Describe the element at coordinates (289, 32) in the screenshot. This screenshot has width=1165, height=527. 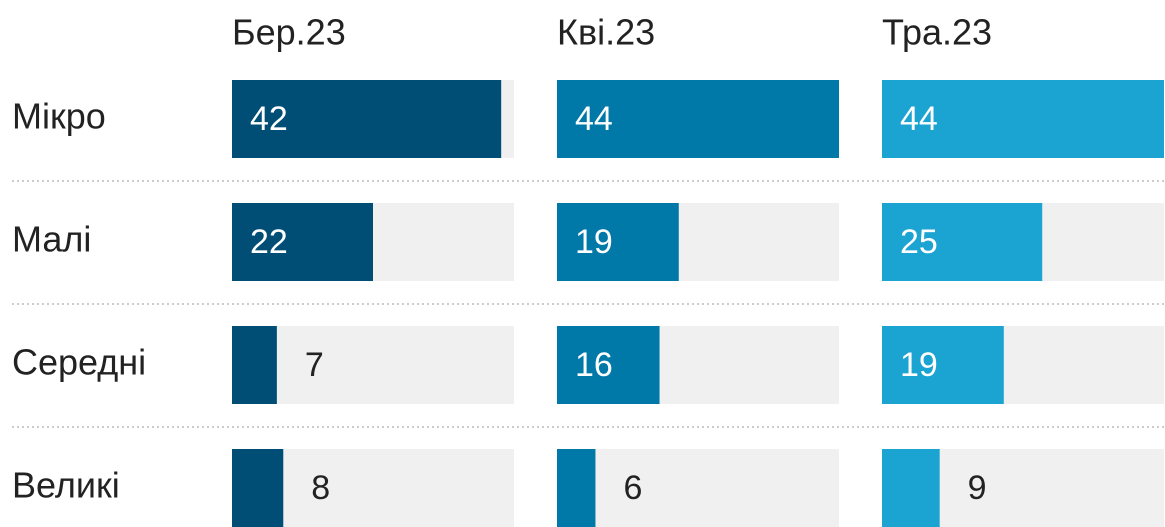
I see `column-header: Бер.23` at that location.